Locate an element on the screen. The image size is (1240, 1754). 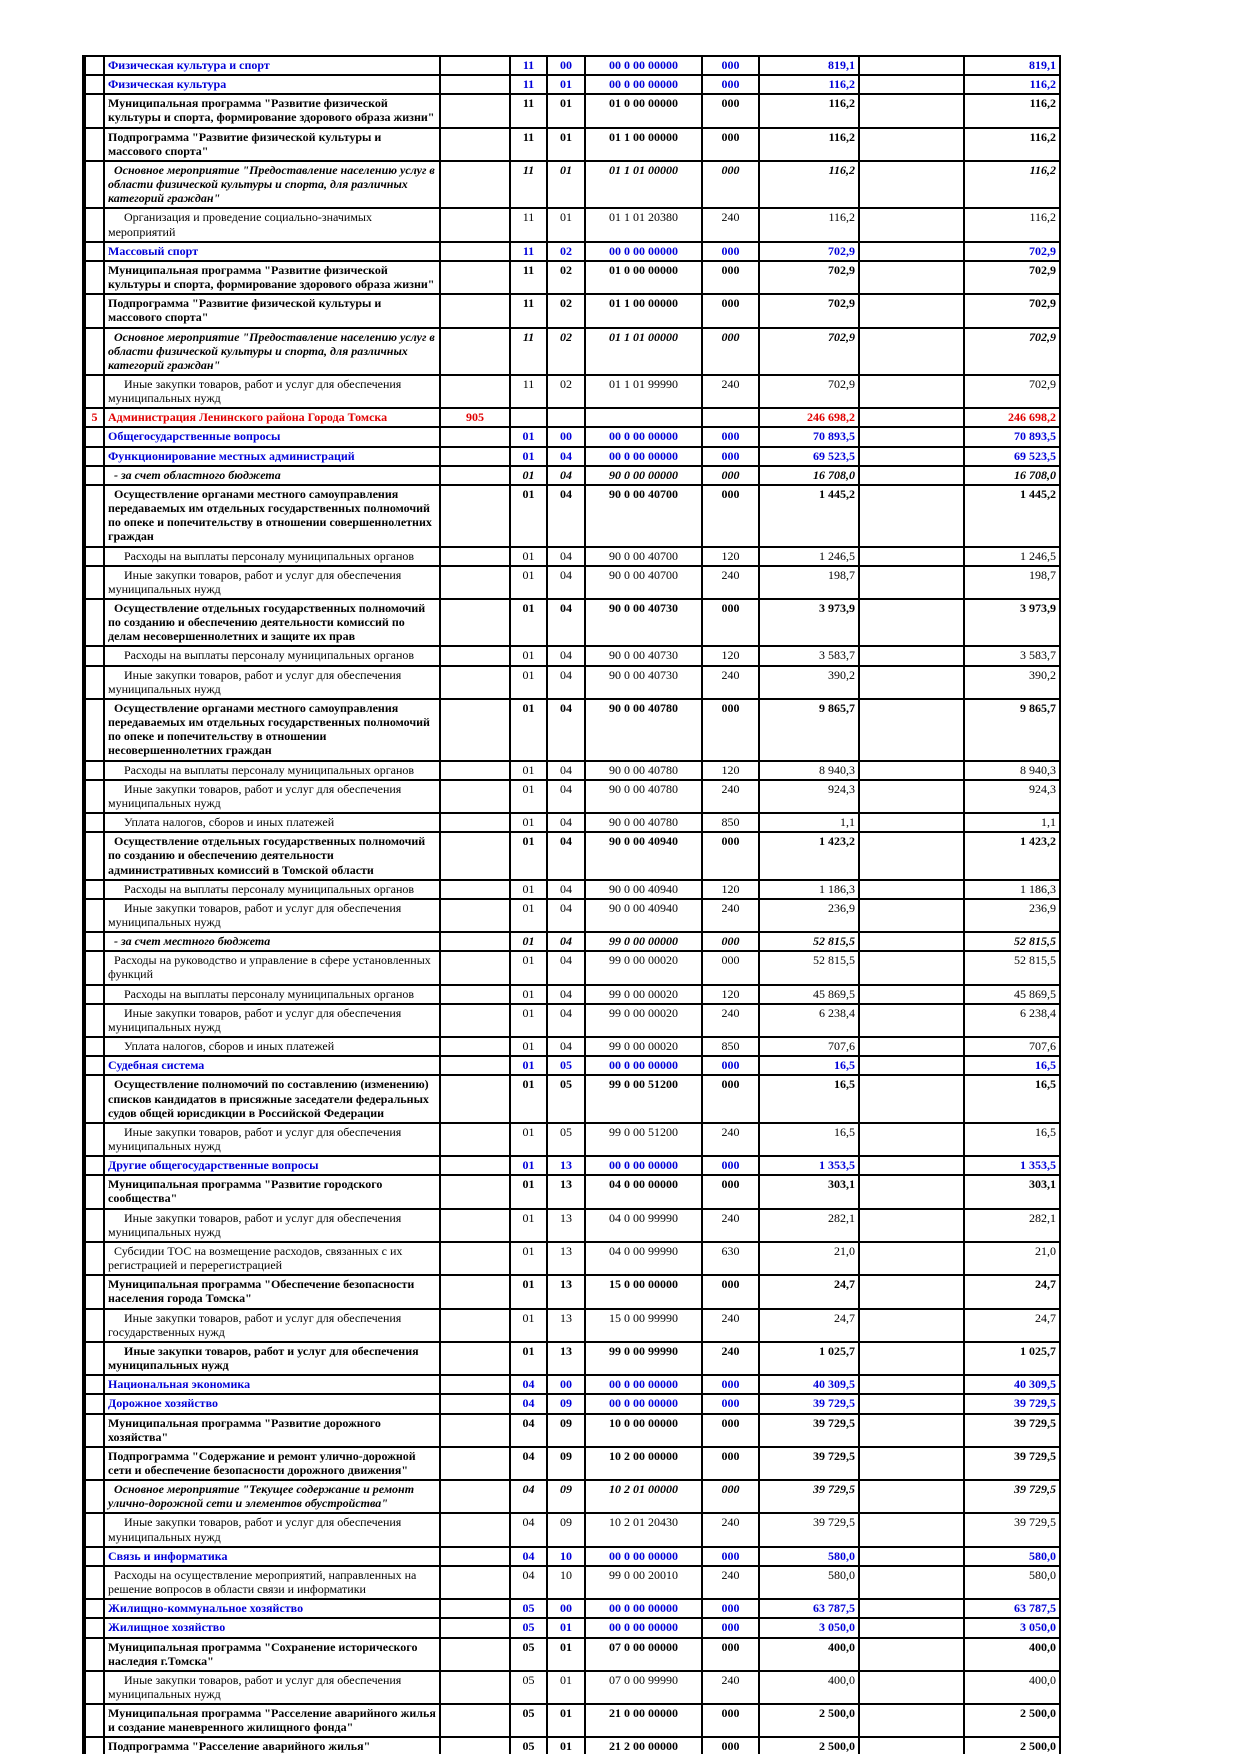
cell-subsection-code: 05 is located at coordinates (566, 1139).